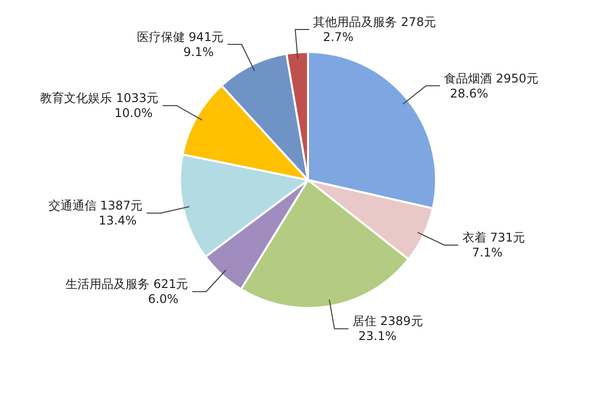  Describe the element at coordinates (99, 105) in the screenshot. I see `slice-label: 教育文化娱乐 1033元 10.0%` at that location.